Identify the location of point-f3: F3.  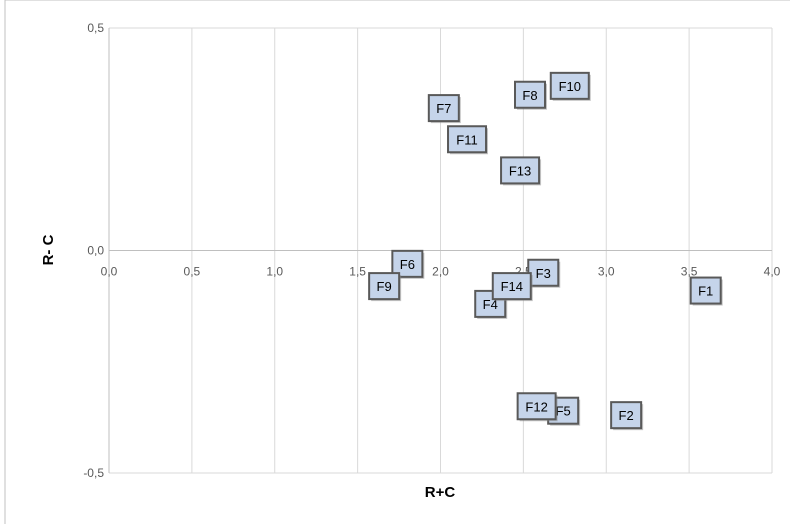
(544, 273).